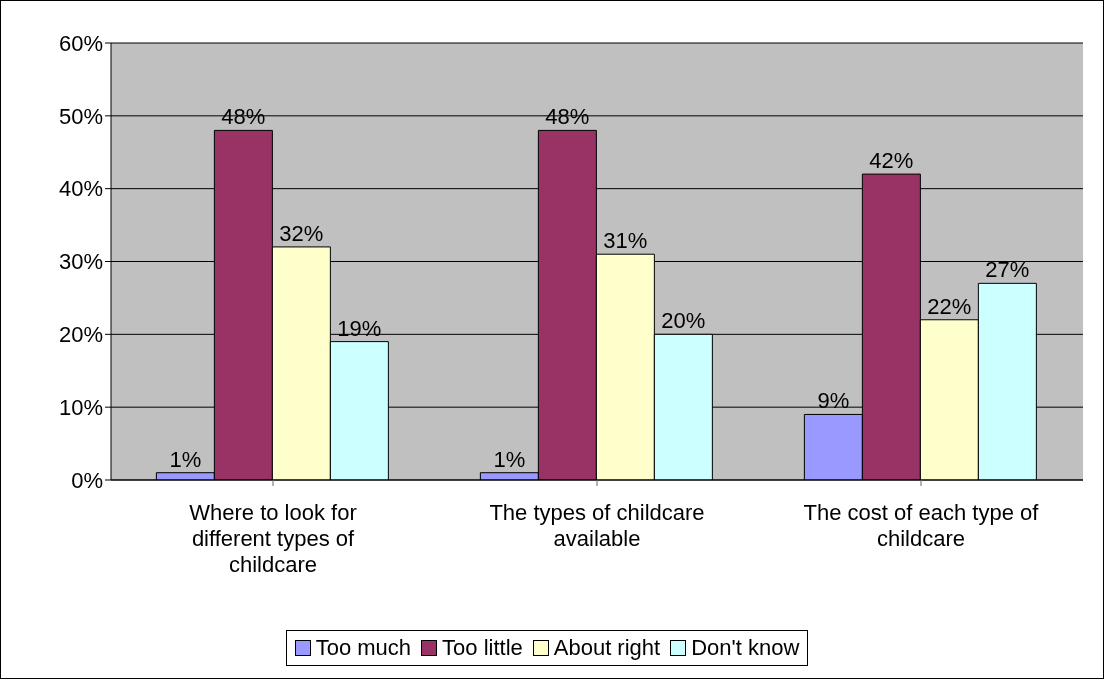  I want to click on y-tick-label: 0%, so click(87, 480).